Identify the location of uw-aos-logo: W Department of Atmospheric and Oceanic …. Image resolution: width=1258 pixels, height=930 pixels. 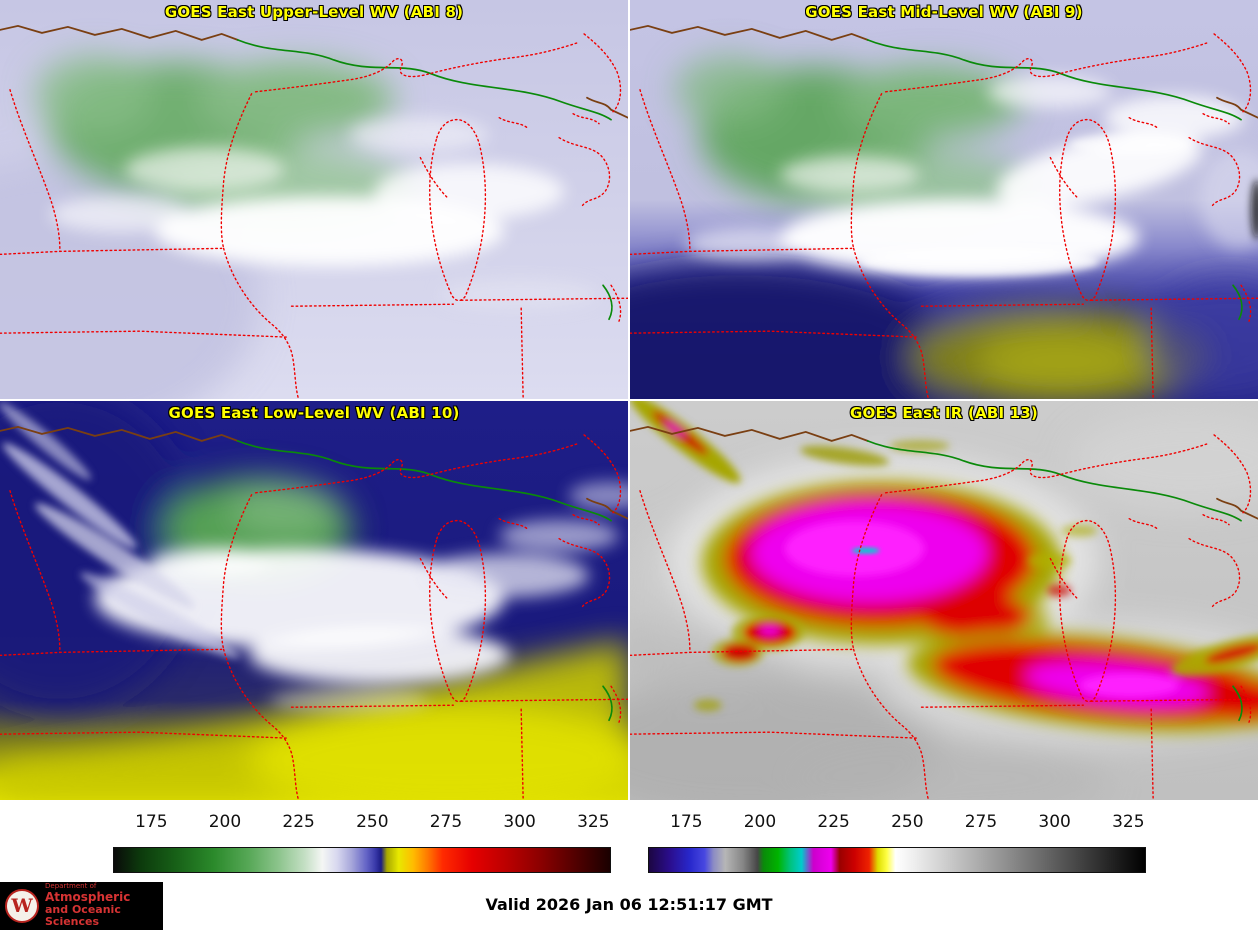
(81, 906).